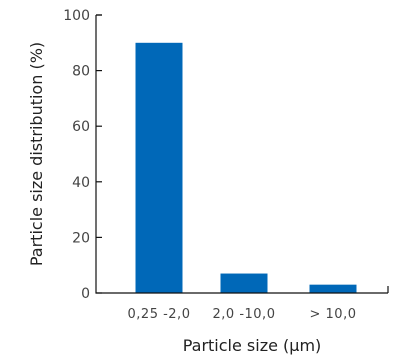 This screenshot has height=360, width=401. What do you see at coordinates (81, 238) in the screenshot?
I see `y-tick-label: 20` at bounding box center [81, 238].